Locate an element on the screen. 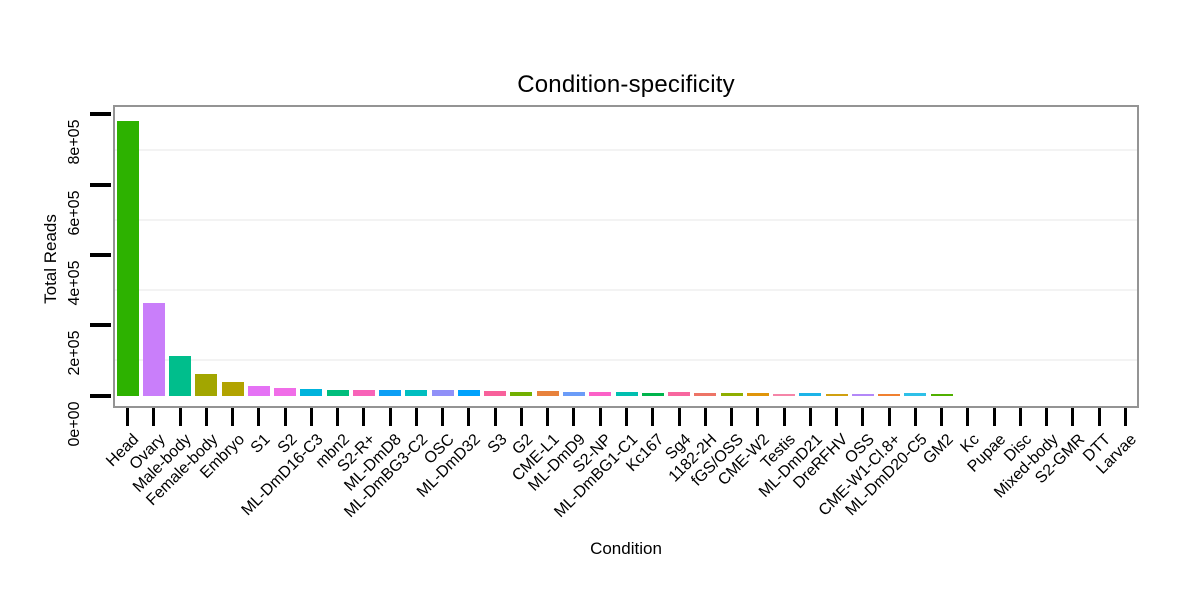  bar-ml-dmd20-c5 is located at coordinates (915, 394).